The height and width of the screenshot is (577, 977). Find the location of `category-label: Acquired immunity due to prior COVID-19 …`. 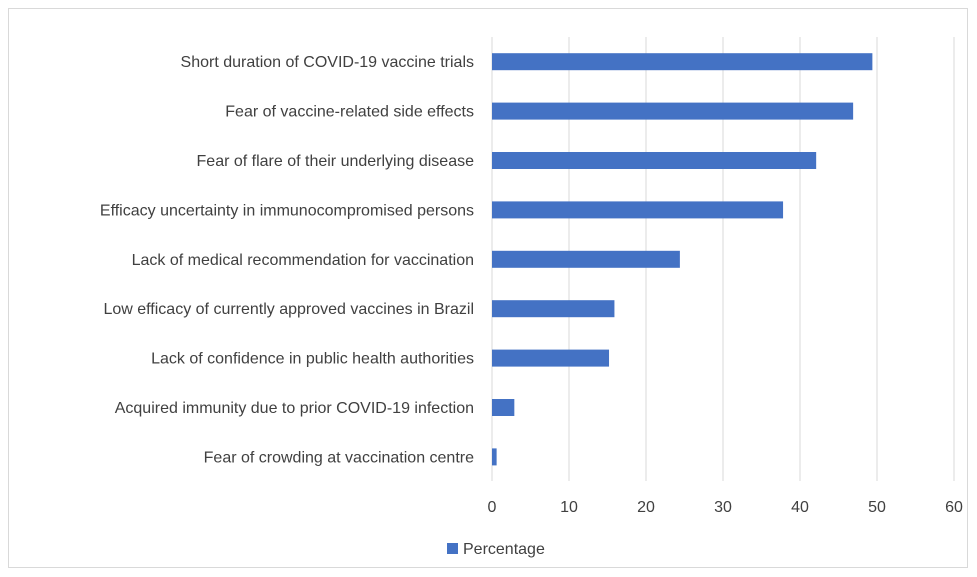

category-label: Acquired immunity due to prior COVID-19 … is located at coordinates (294, 408).